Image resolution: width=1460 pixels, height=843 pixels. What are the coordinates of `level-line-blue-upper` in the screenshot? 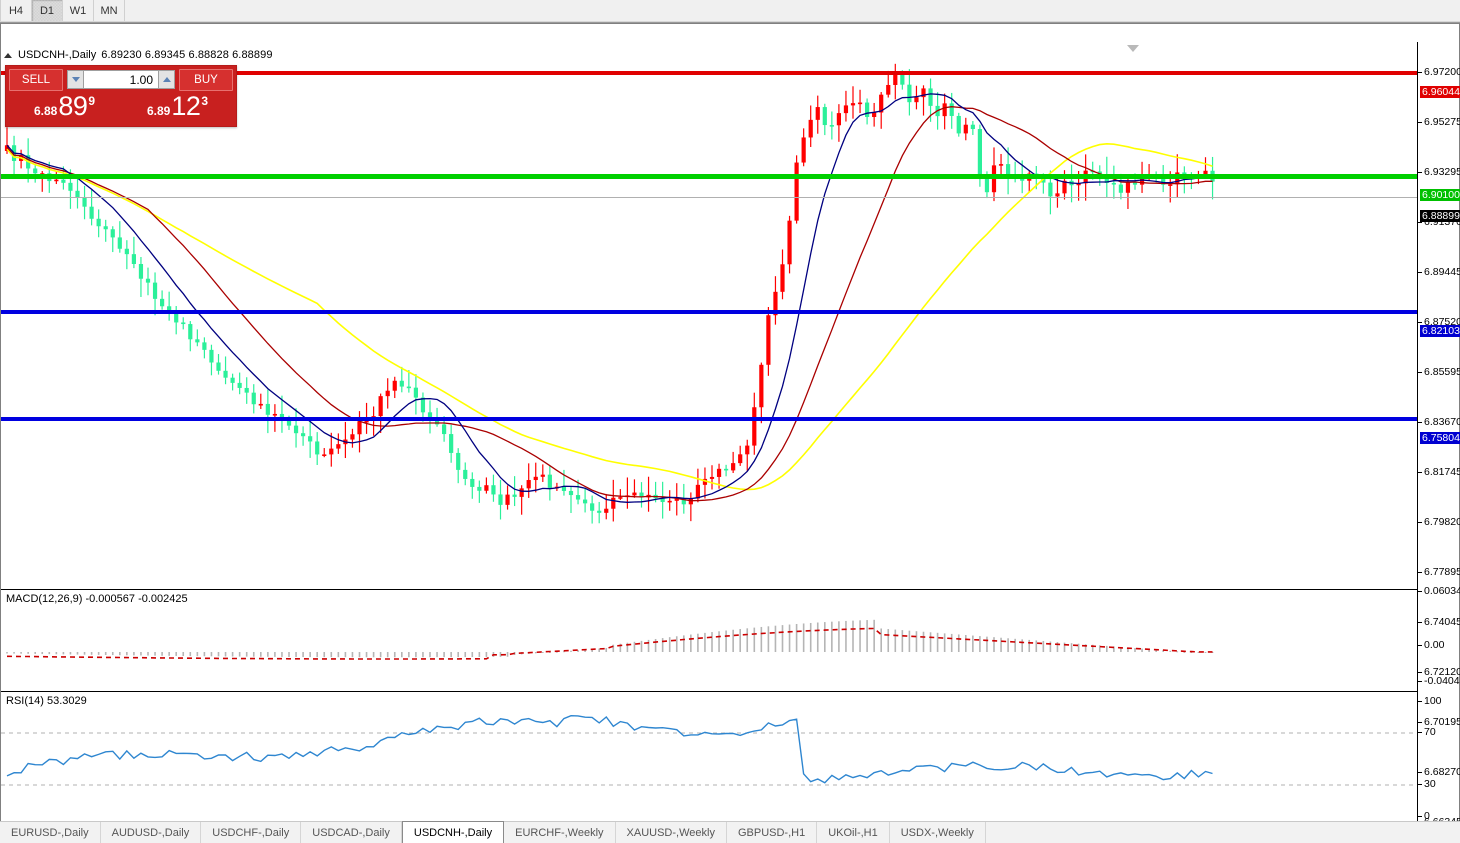 It's located at (709, 312).